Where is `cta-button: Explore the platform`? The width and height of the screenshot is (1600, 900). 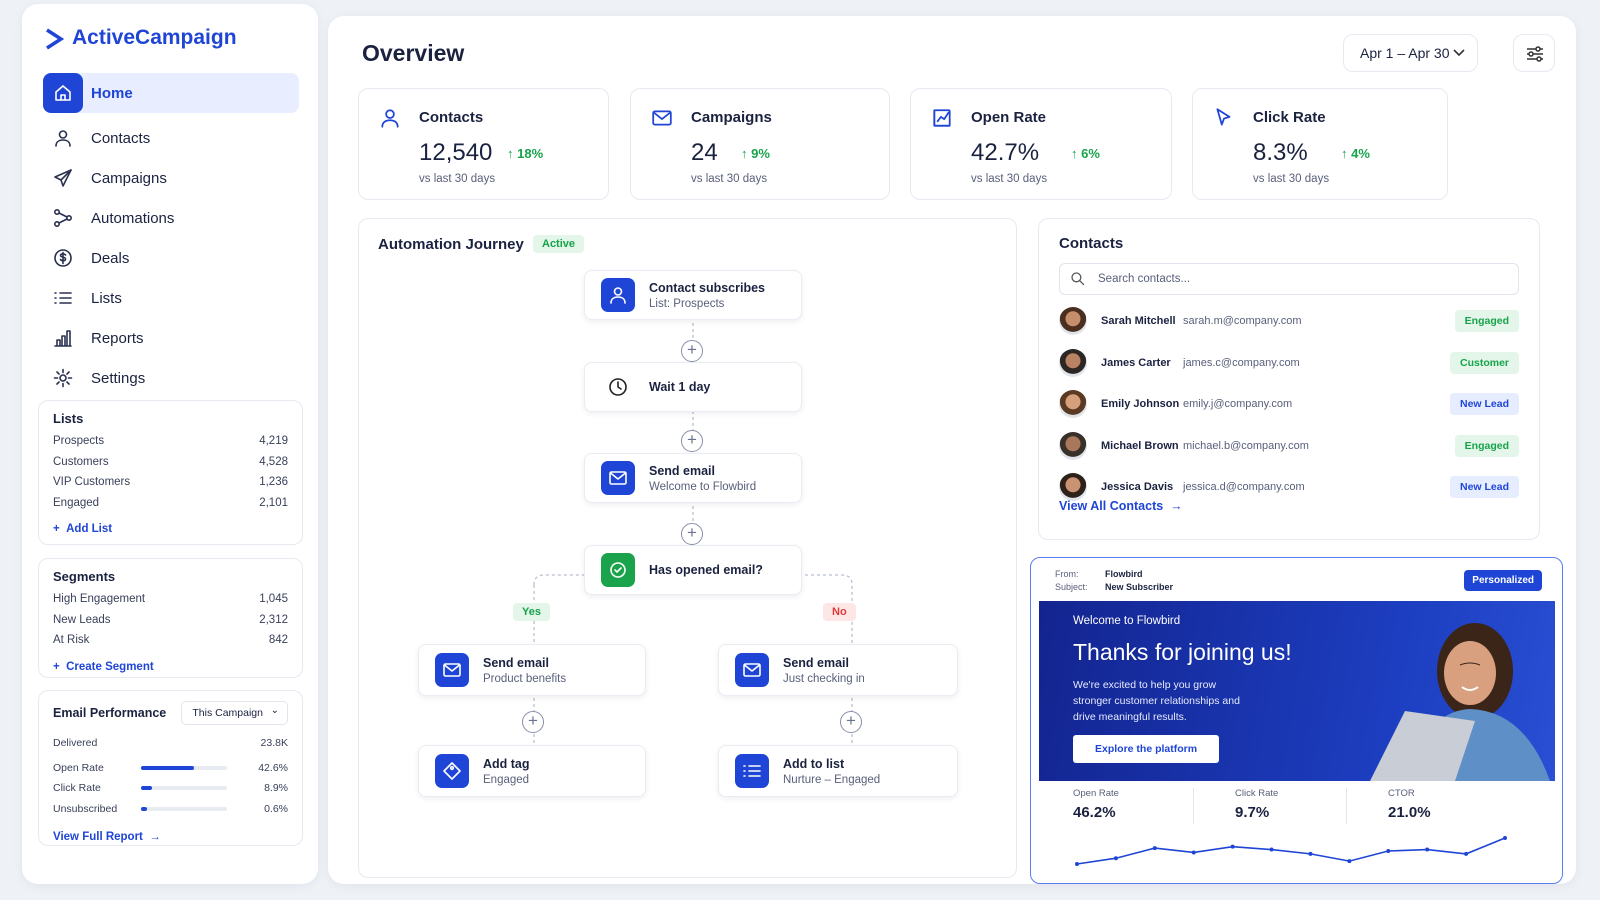 cta-button: Explore the platform is located at coordinates (1146, 749).